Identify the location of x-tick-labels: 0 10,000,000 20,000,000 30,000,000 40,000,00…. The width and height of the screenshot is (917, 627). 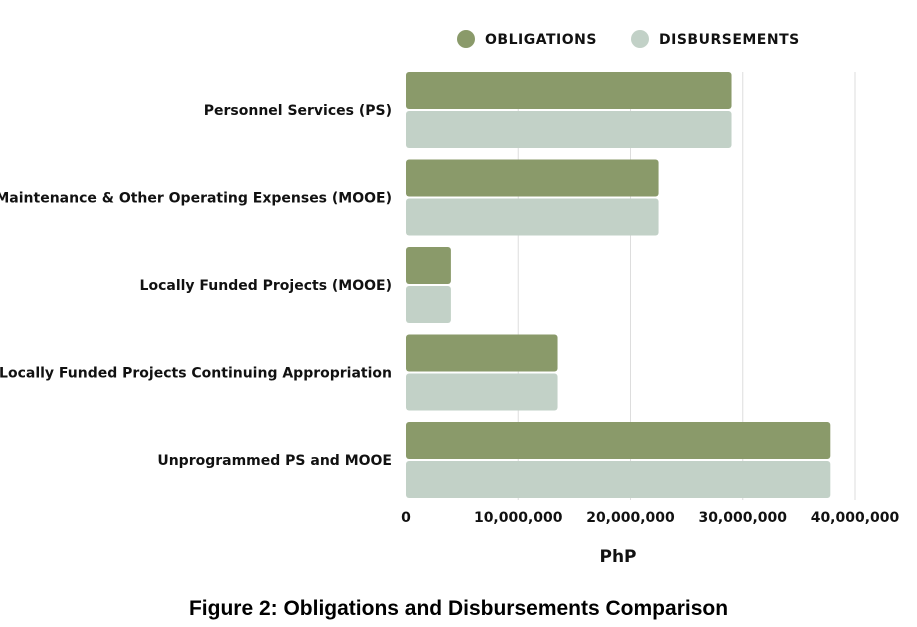
(650, 518).